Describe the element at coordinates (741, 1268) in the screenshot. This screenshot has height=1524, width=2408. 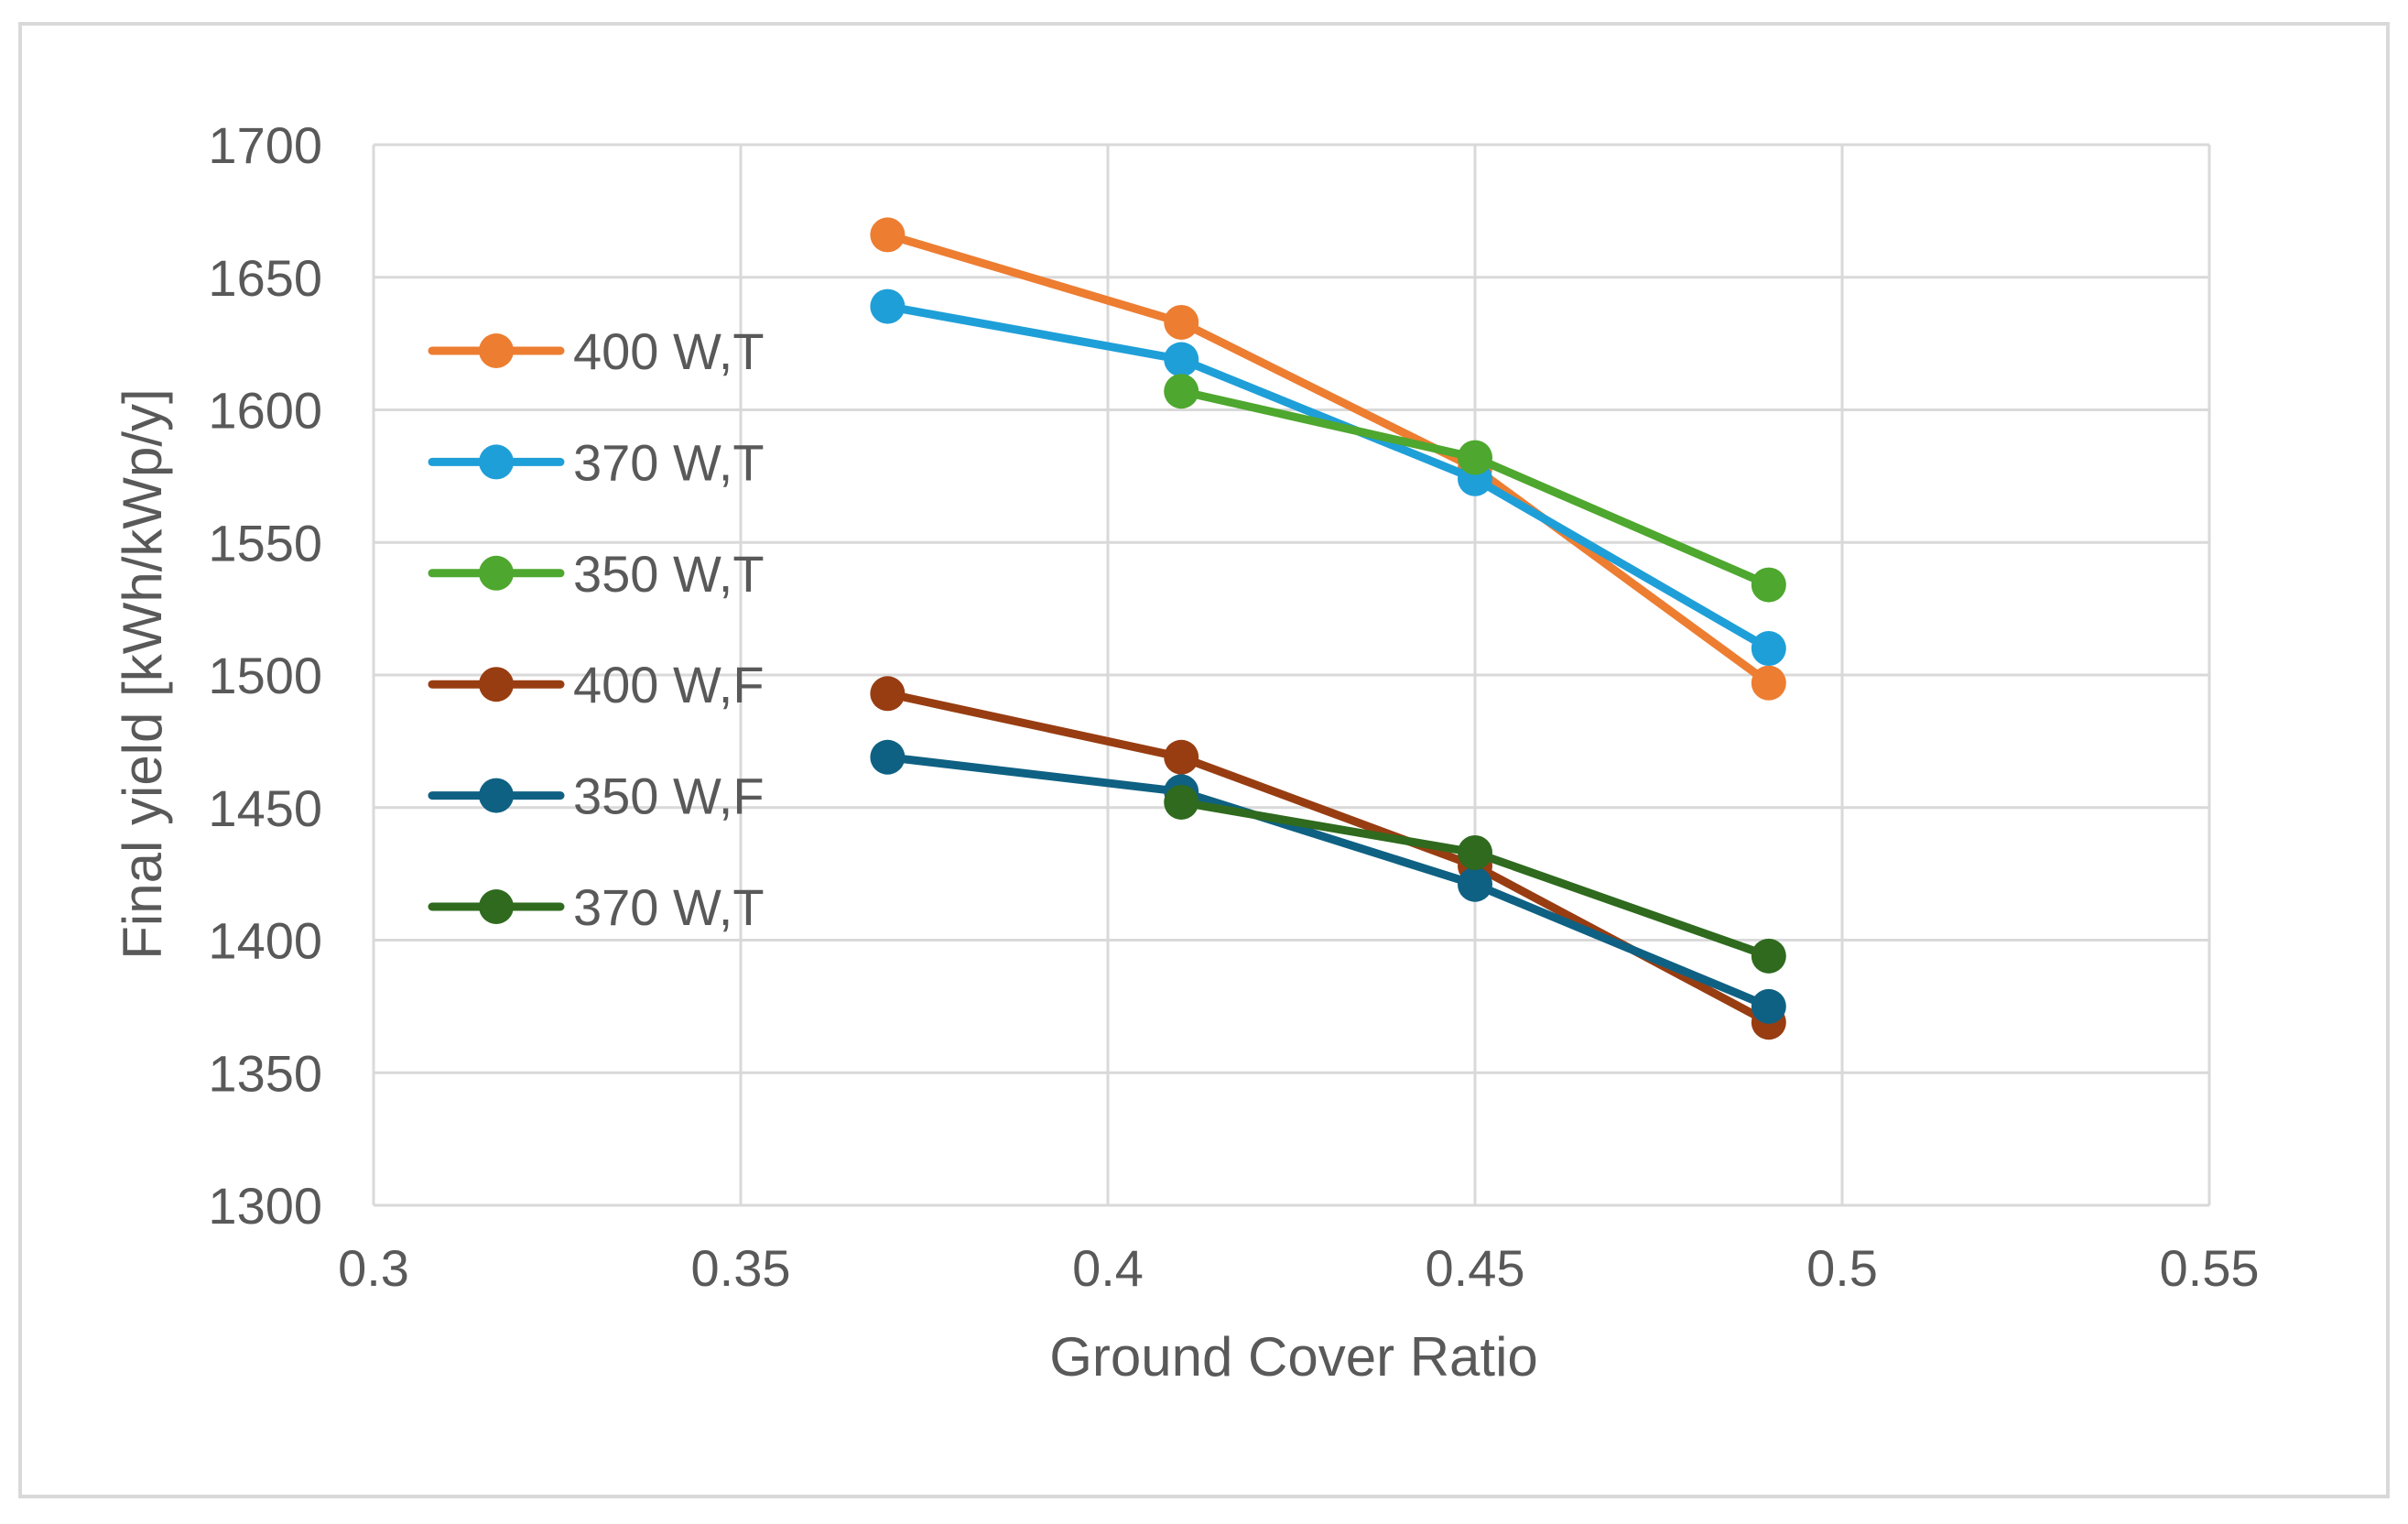
I see `x-tick-label: 0.35` at that location.